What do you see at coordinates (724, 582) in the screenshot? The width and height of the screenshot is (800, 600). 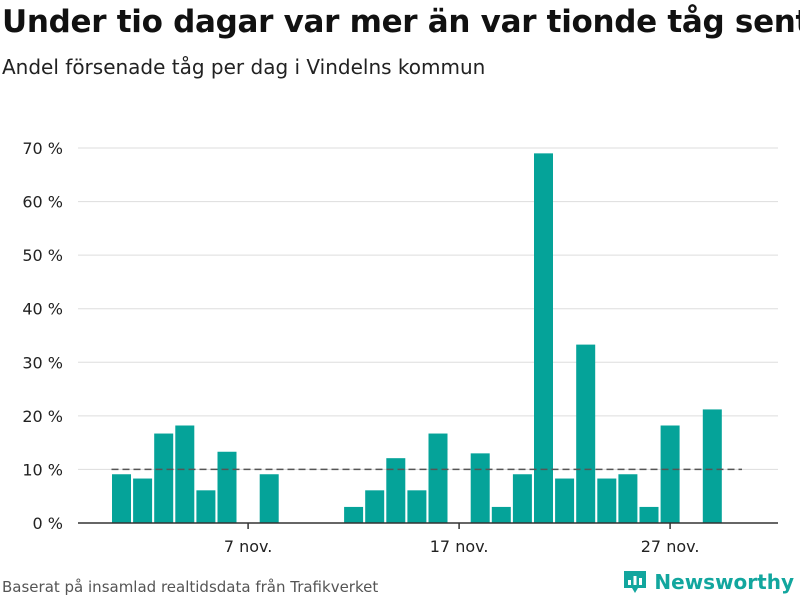 I see `brand-name: Newsworthy` at bounding box center [724, 582].